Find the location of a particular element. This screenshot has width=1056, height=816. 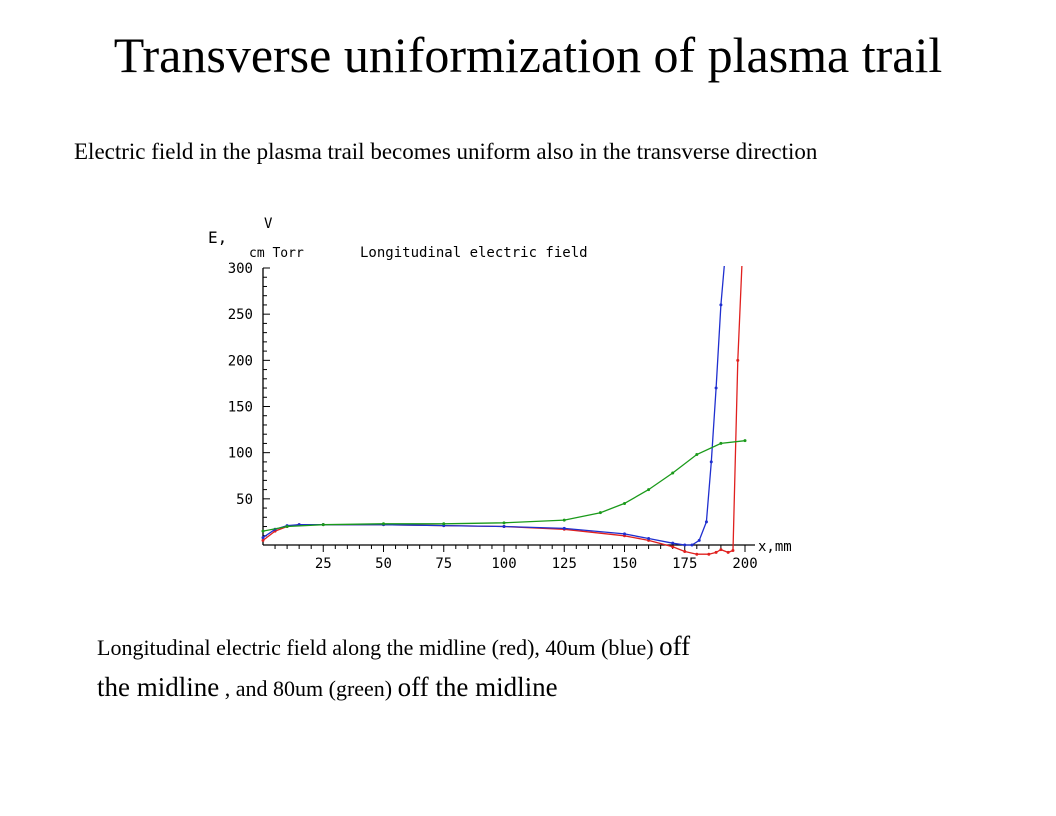

y-tick-label: 250 is located at coordinates (240, 315).